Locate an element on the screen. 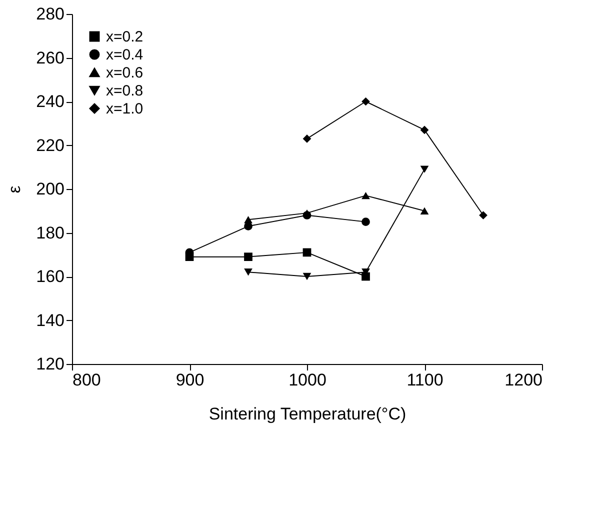  y-tick-label: 280 is located at coordinates (50, 14).